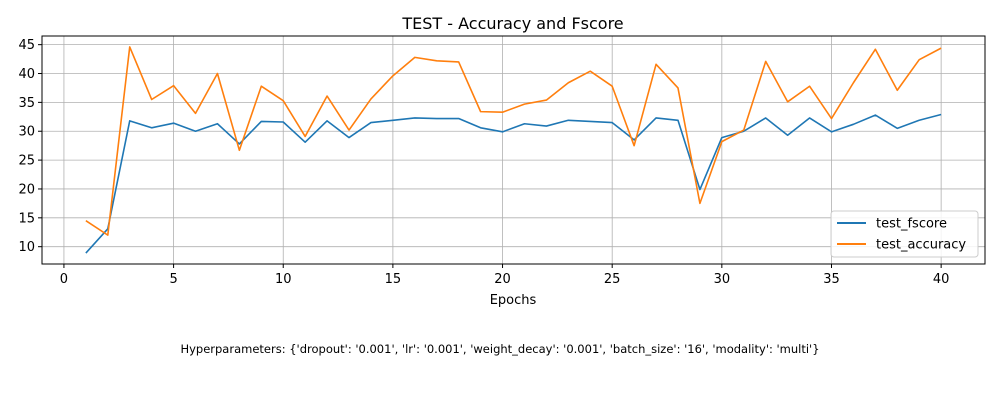 Image resolution: width=1000 pixels, height=400 pixels. I want to click on y-tick-label: 40, so click(26, 74).